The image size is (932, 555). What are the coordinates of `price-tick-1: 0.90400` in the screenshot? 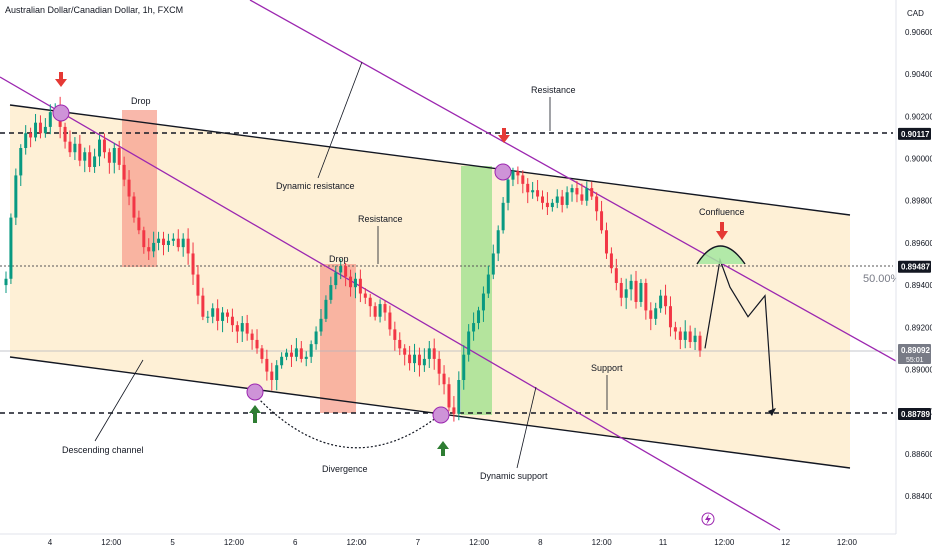 It's located at (918, 74).